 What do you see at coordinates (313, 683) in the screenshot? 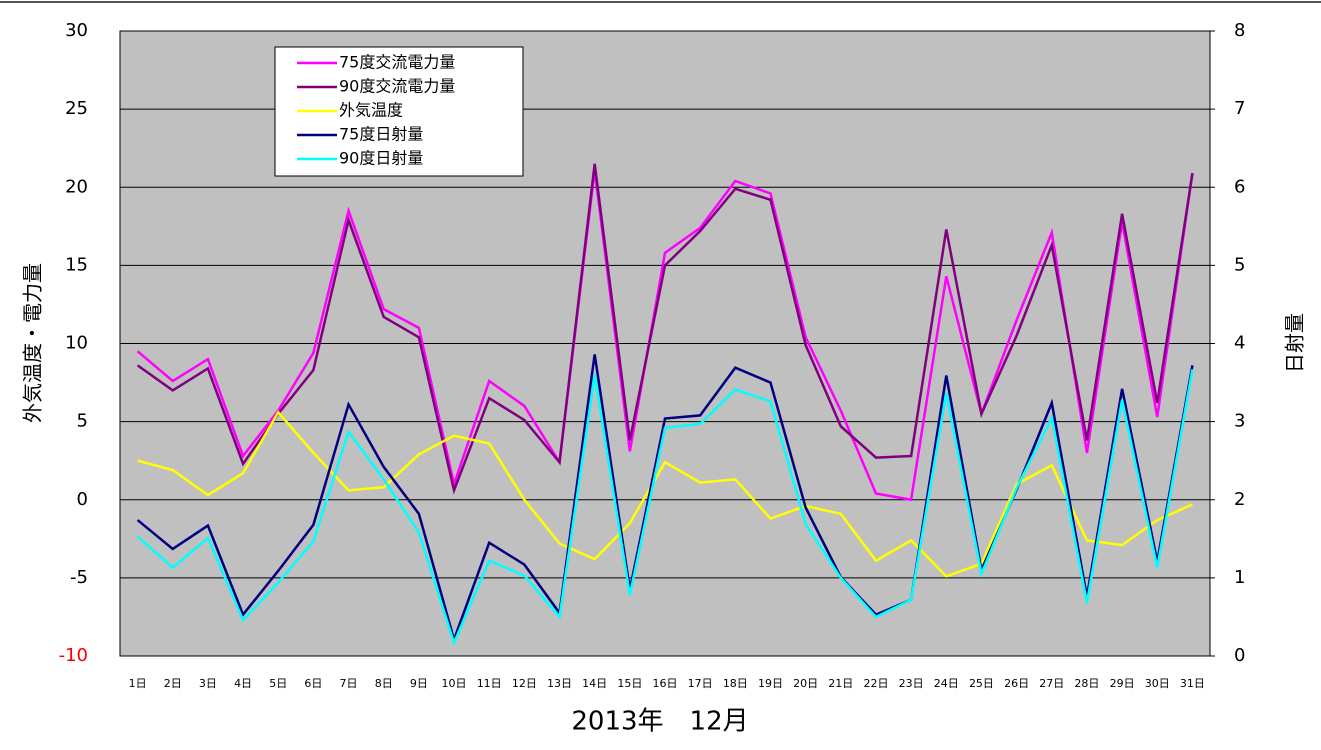
I see `x-tick-label: 6日` at bounding box center [313, 683].